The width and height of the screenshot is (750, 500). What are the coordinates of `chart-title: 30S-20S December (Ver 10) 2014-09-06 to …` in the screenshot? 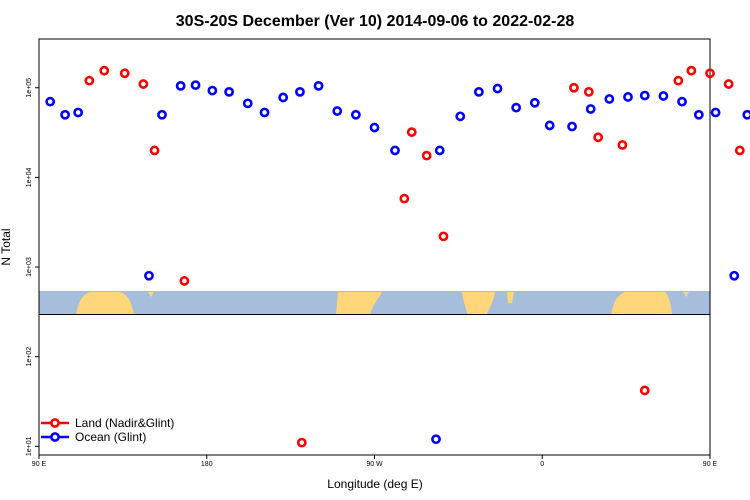 It's located at (375, 21).